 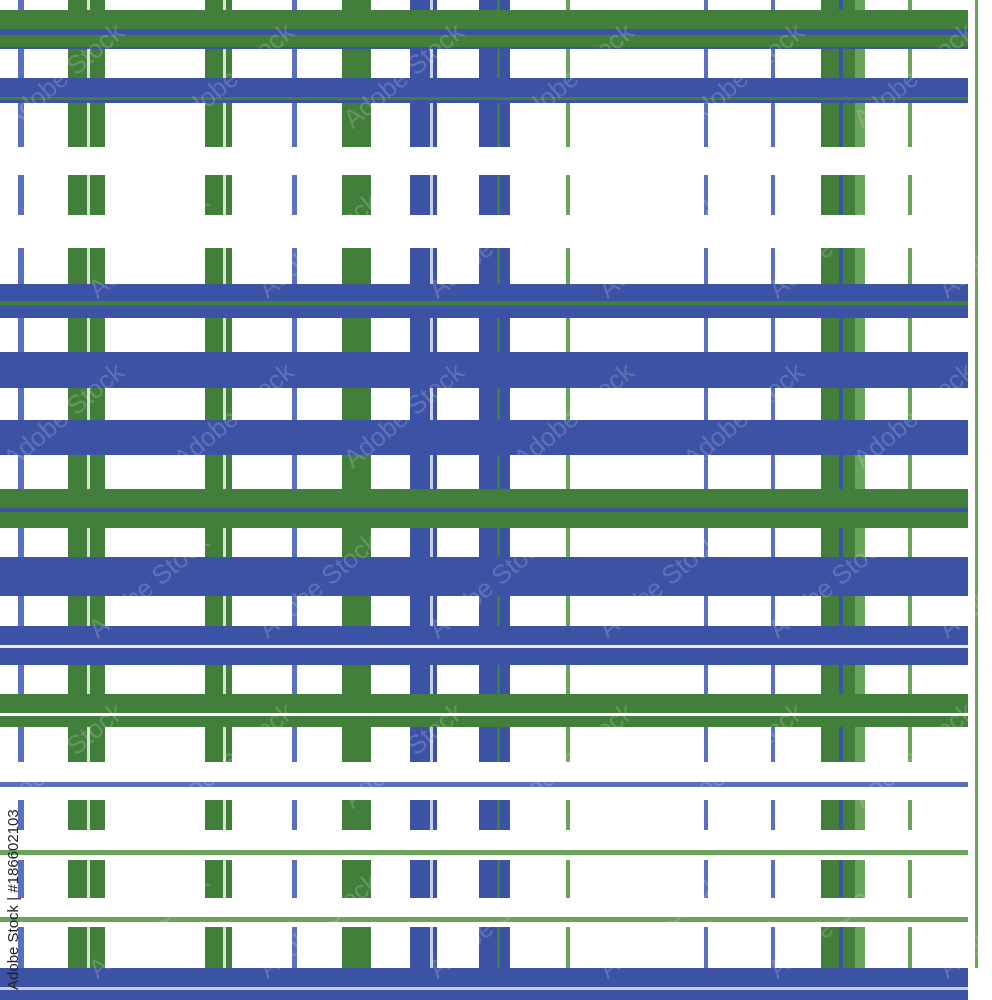 I want to click on stock-id-label: Adobe Stock | #186602103, so click(x=13, y=899).